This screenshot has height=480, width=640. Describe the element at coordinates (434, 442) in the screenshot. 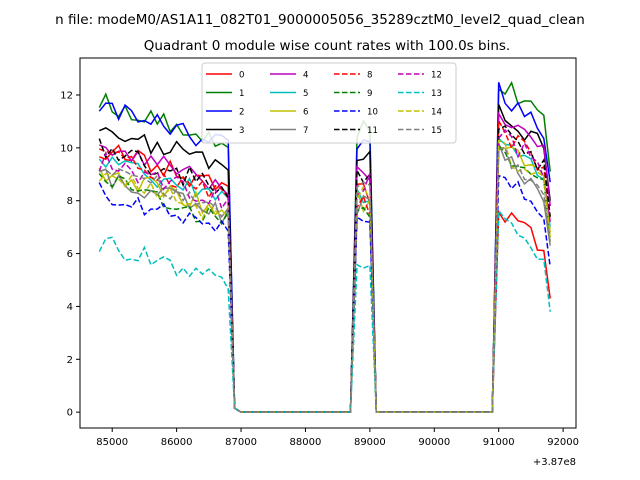

I see `x-tick-label: 90000` at that location.